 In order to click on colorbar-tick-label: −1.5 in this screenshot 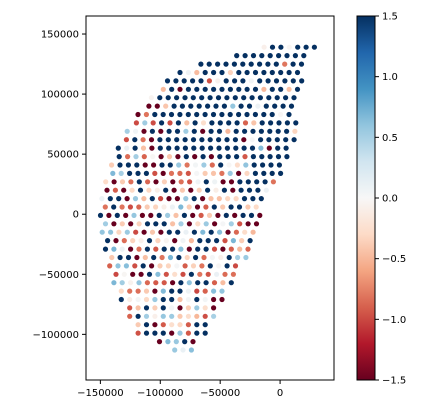, I will do `click(394, 381)`.